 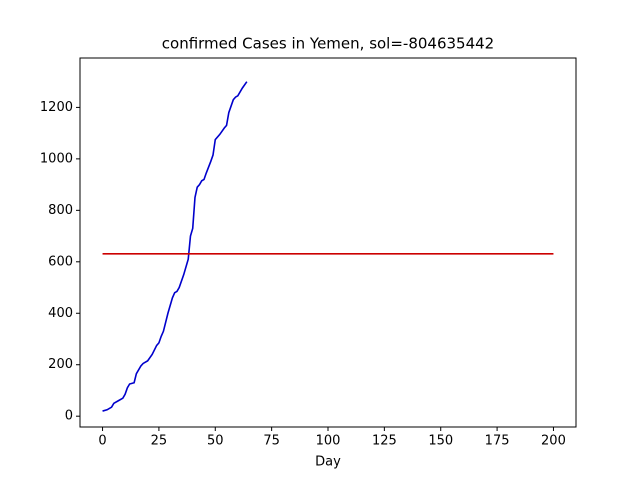 What do you see at coordinates (215, 441) in the screenshot?
I see `x-tick-label: 50` at bounding box center [215, 441].